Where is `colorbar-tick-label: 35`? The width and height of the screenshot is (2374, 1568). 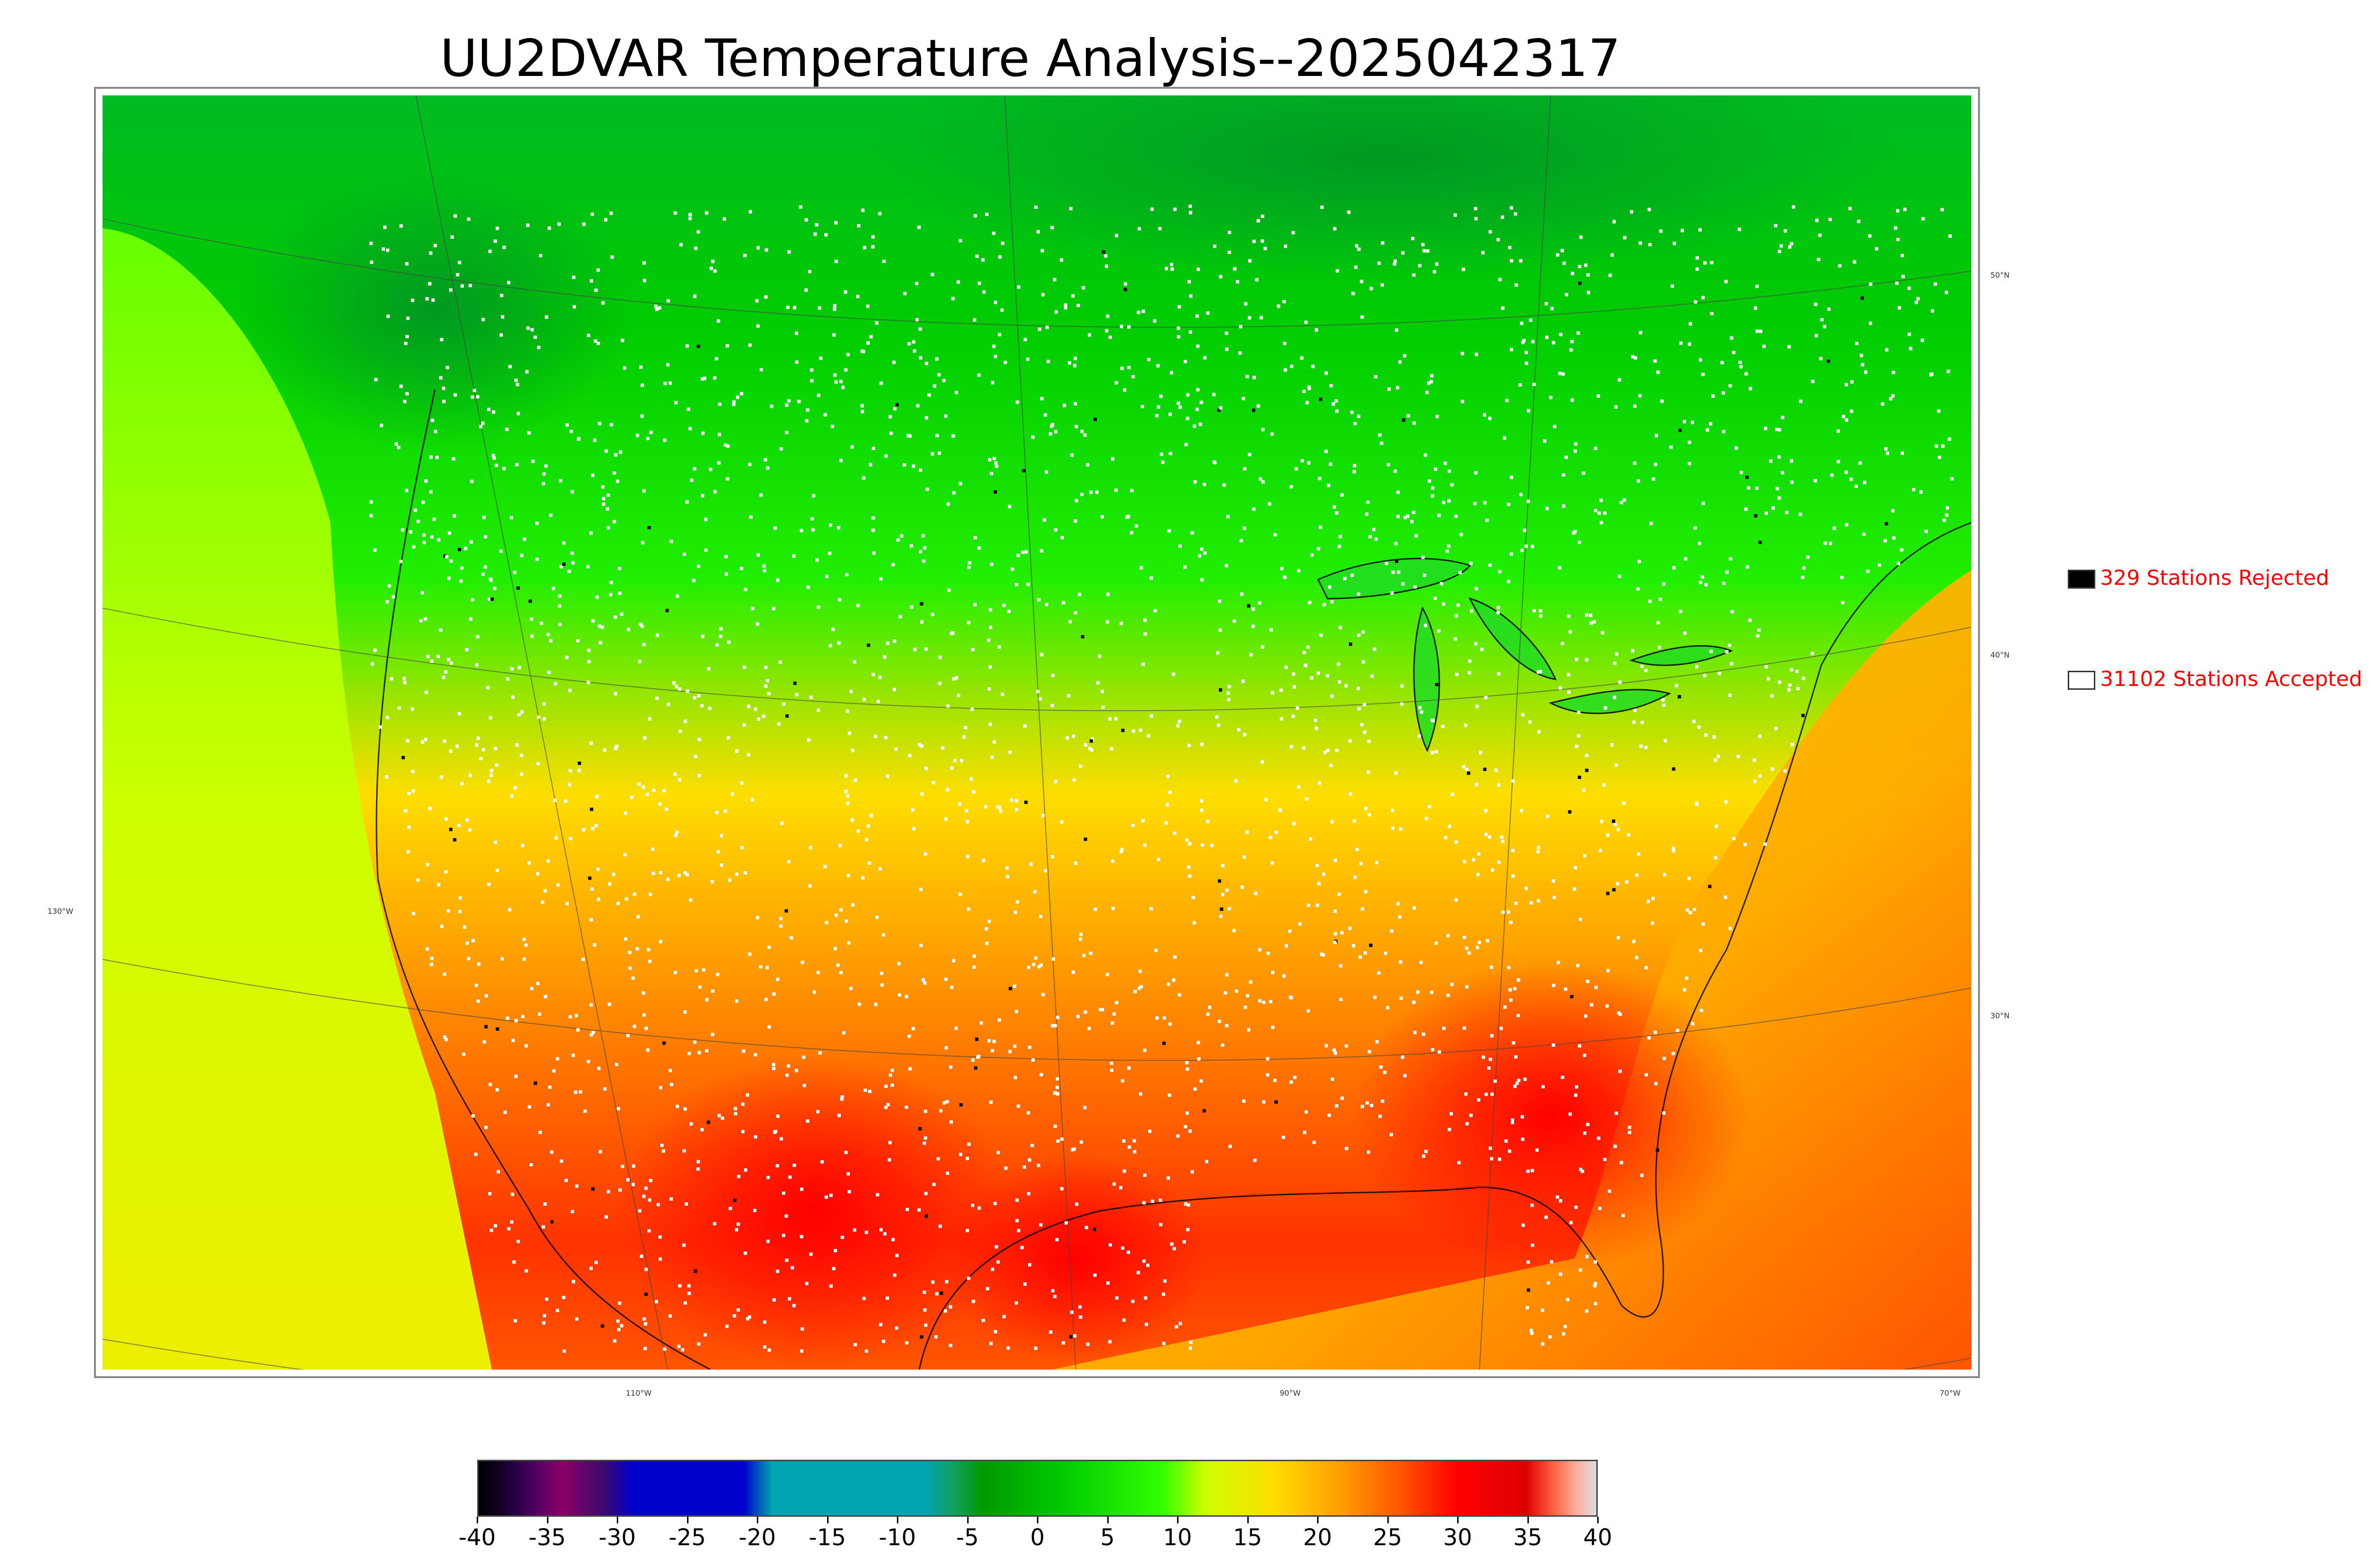
colorbar-tick-label: 35 is located at coordinates (1528, 1538).